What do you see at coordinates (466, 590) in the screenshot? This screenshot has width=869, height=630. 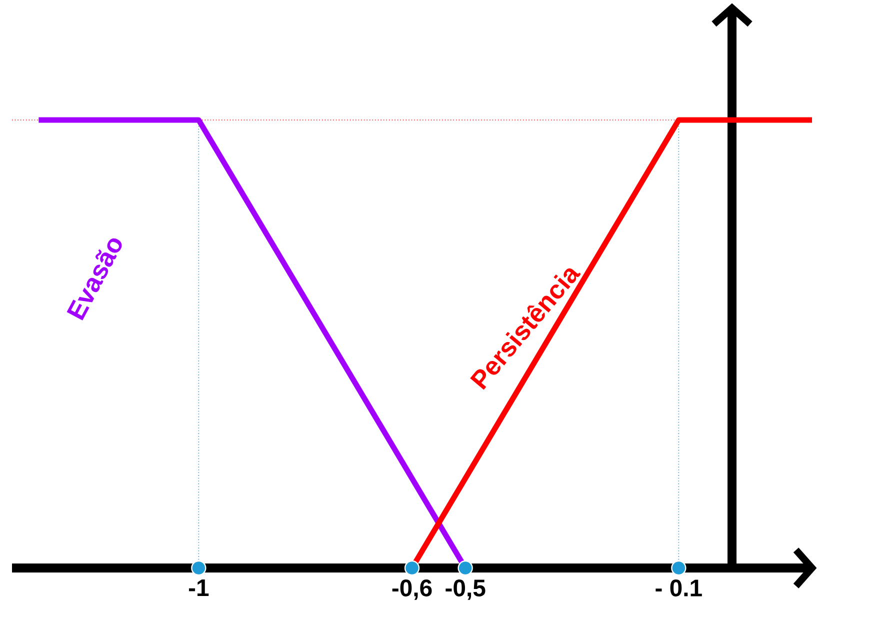 I see `x-tick-label: -0,5` at bounding box center [466, 590].